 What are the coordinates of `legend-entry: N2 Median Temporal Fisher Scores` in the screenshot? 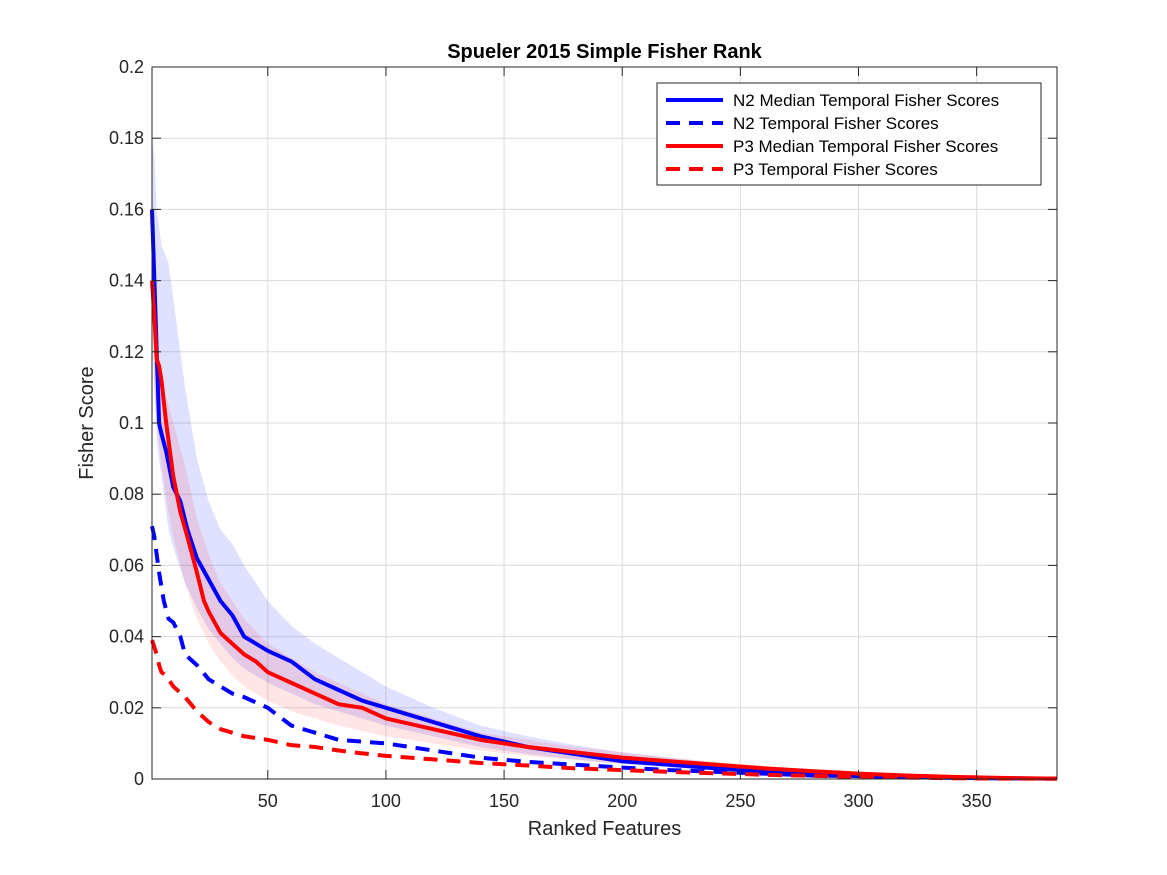 It's located at (866, 100).